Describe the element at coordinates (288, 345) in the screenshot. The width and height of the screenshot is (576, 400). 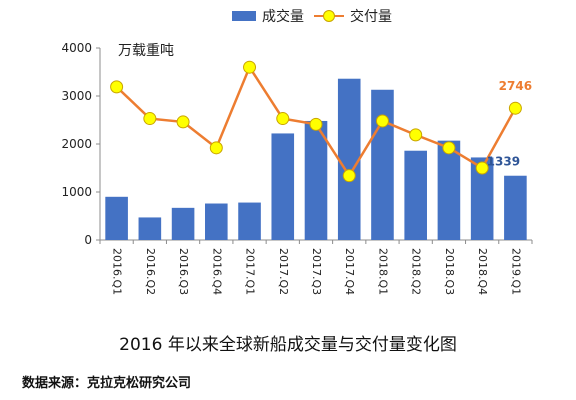
I see `chart-title: 2016 年以来全球新船成交量与交付量变化图` at that location.